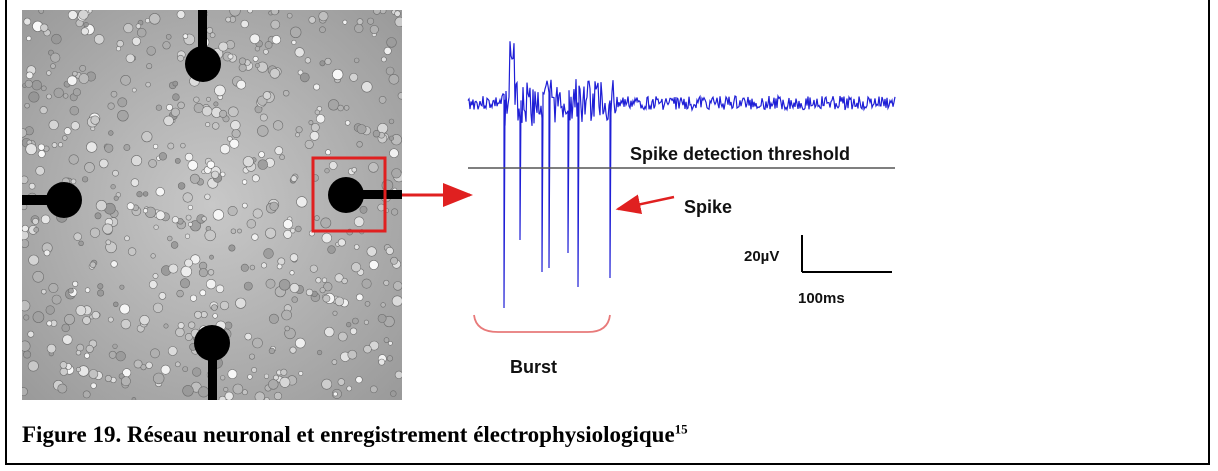 The image size is (1218, 471). What do you see at coordinates (542, 323) in the screenshot?
I see `burst-bracket` at bounding box center [542, 323].